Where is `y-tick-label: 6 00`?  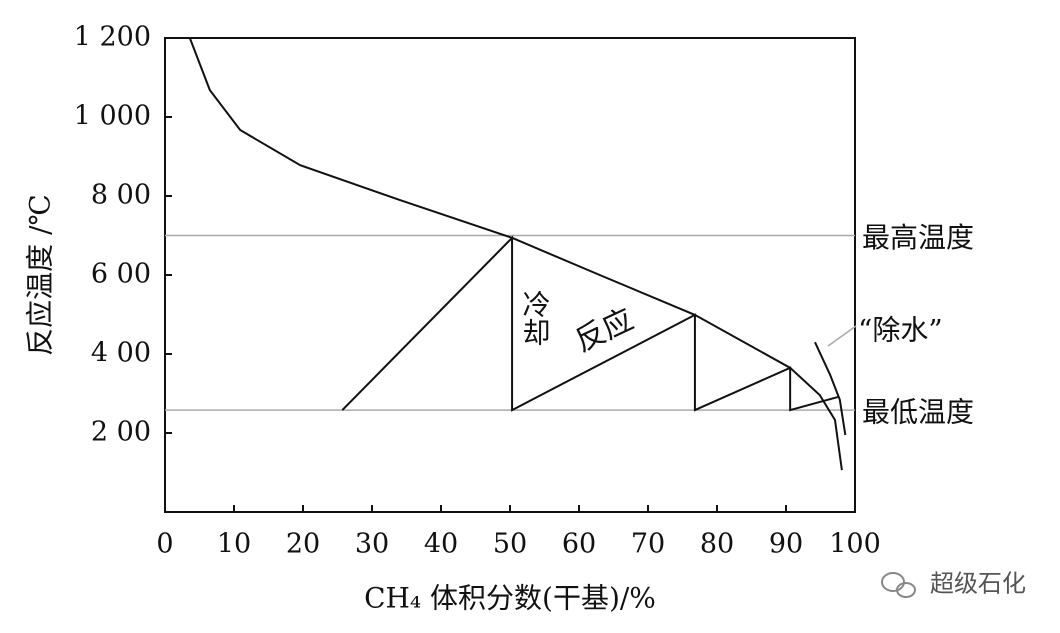
y-tick-label: 6 00 is located at coordinates (121, 274).